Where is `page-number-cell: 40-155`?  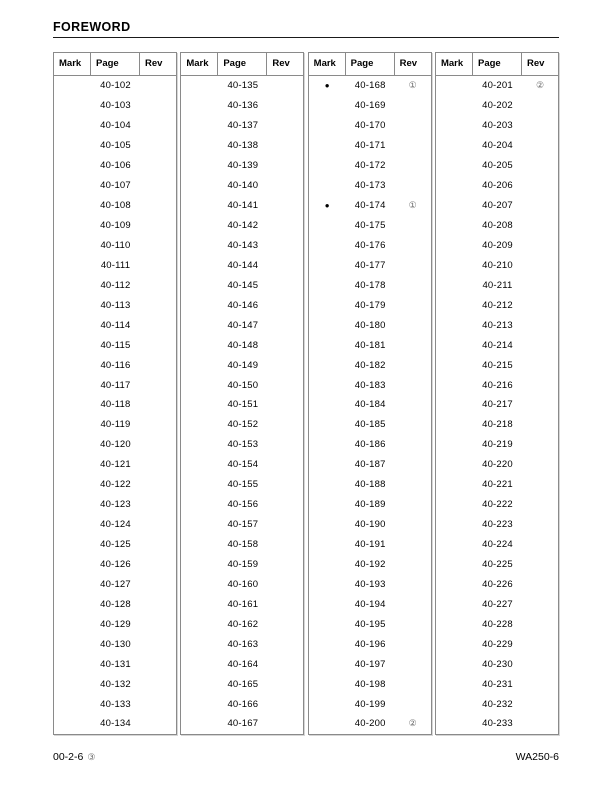
page-number-cell: 40-155 is located at coordinates (243, 485).